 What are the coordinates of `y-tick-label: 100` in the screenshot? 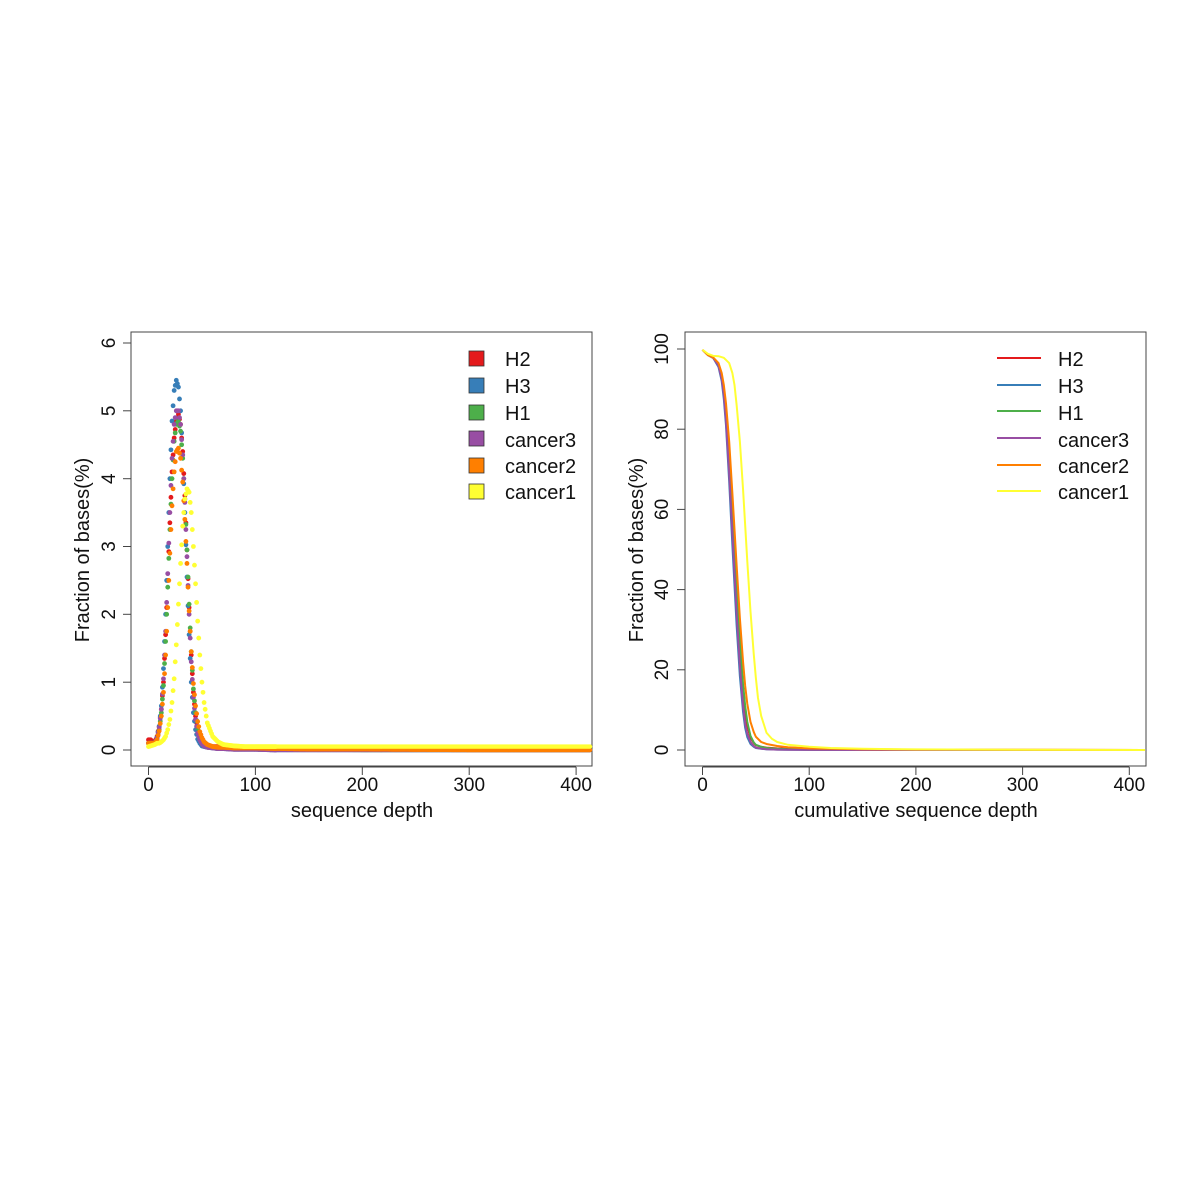 It's located at (662, 349).